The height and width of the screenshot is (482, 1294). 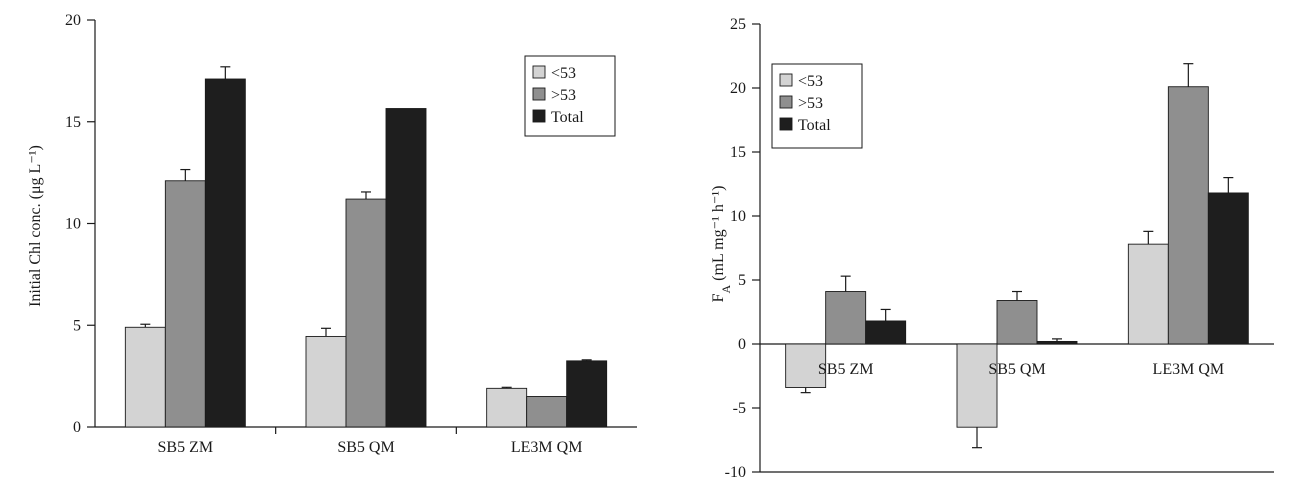 I want to click on y-tick-label: 25, so click(x=738, y=24).